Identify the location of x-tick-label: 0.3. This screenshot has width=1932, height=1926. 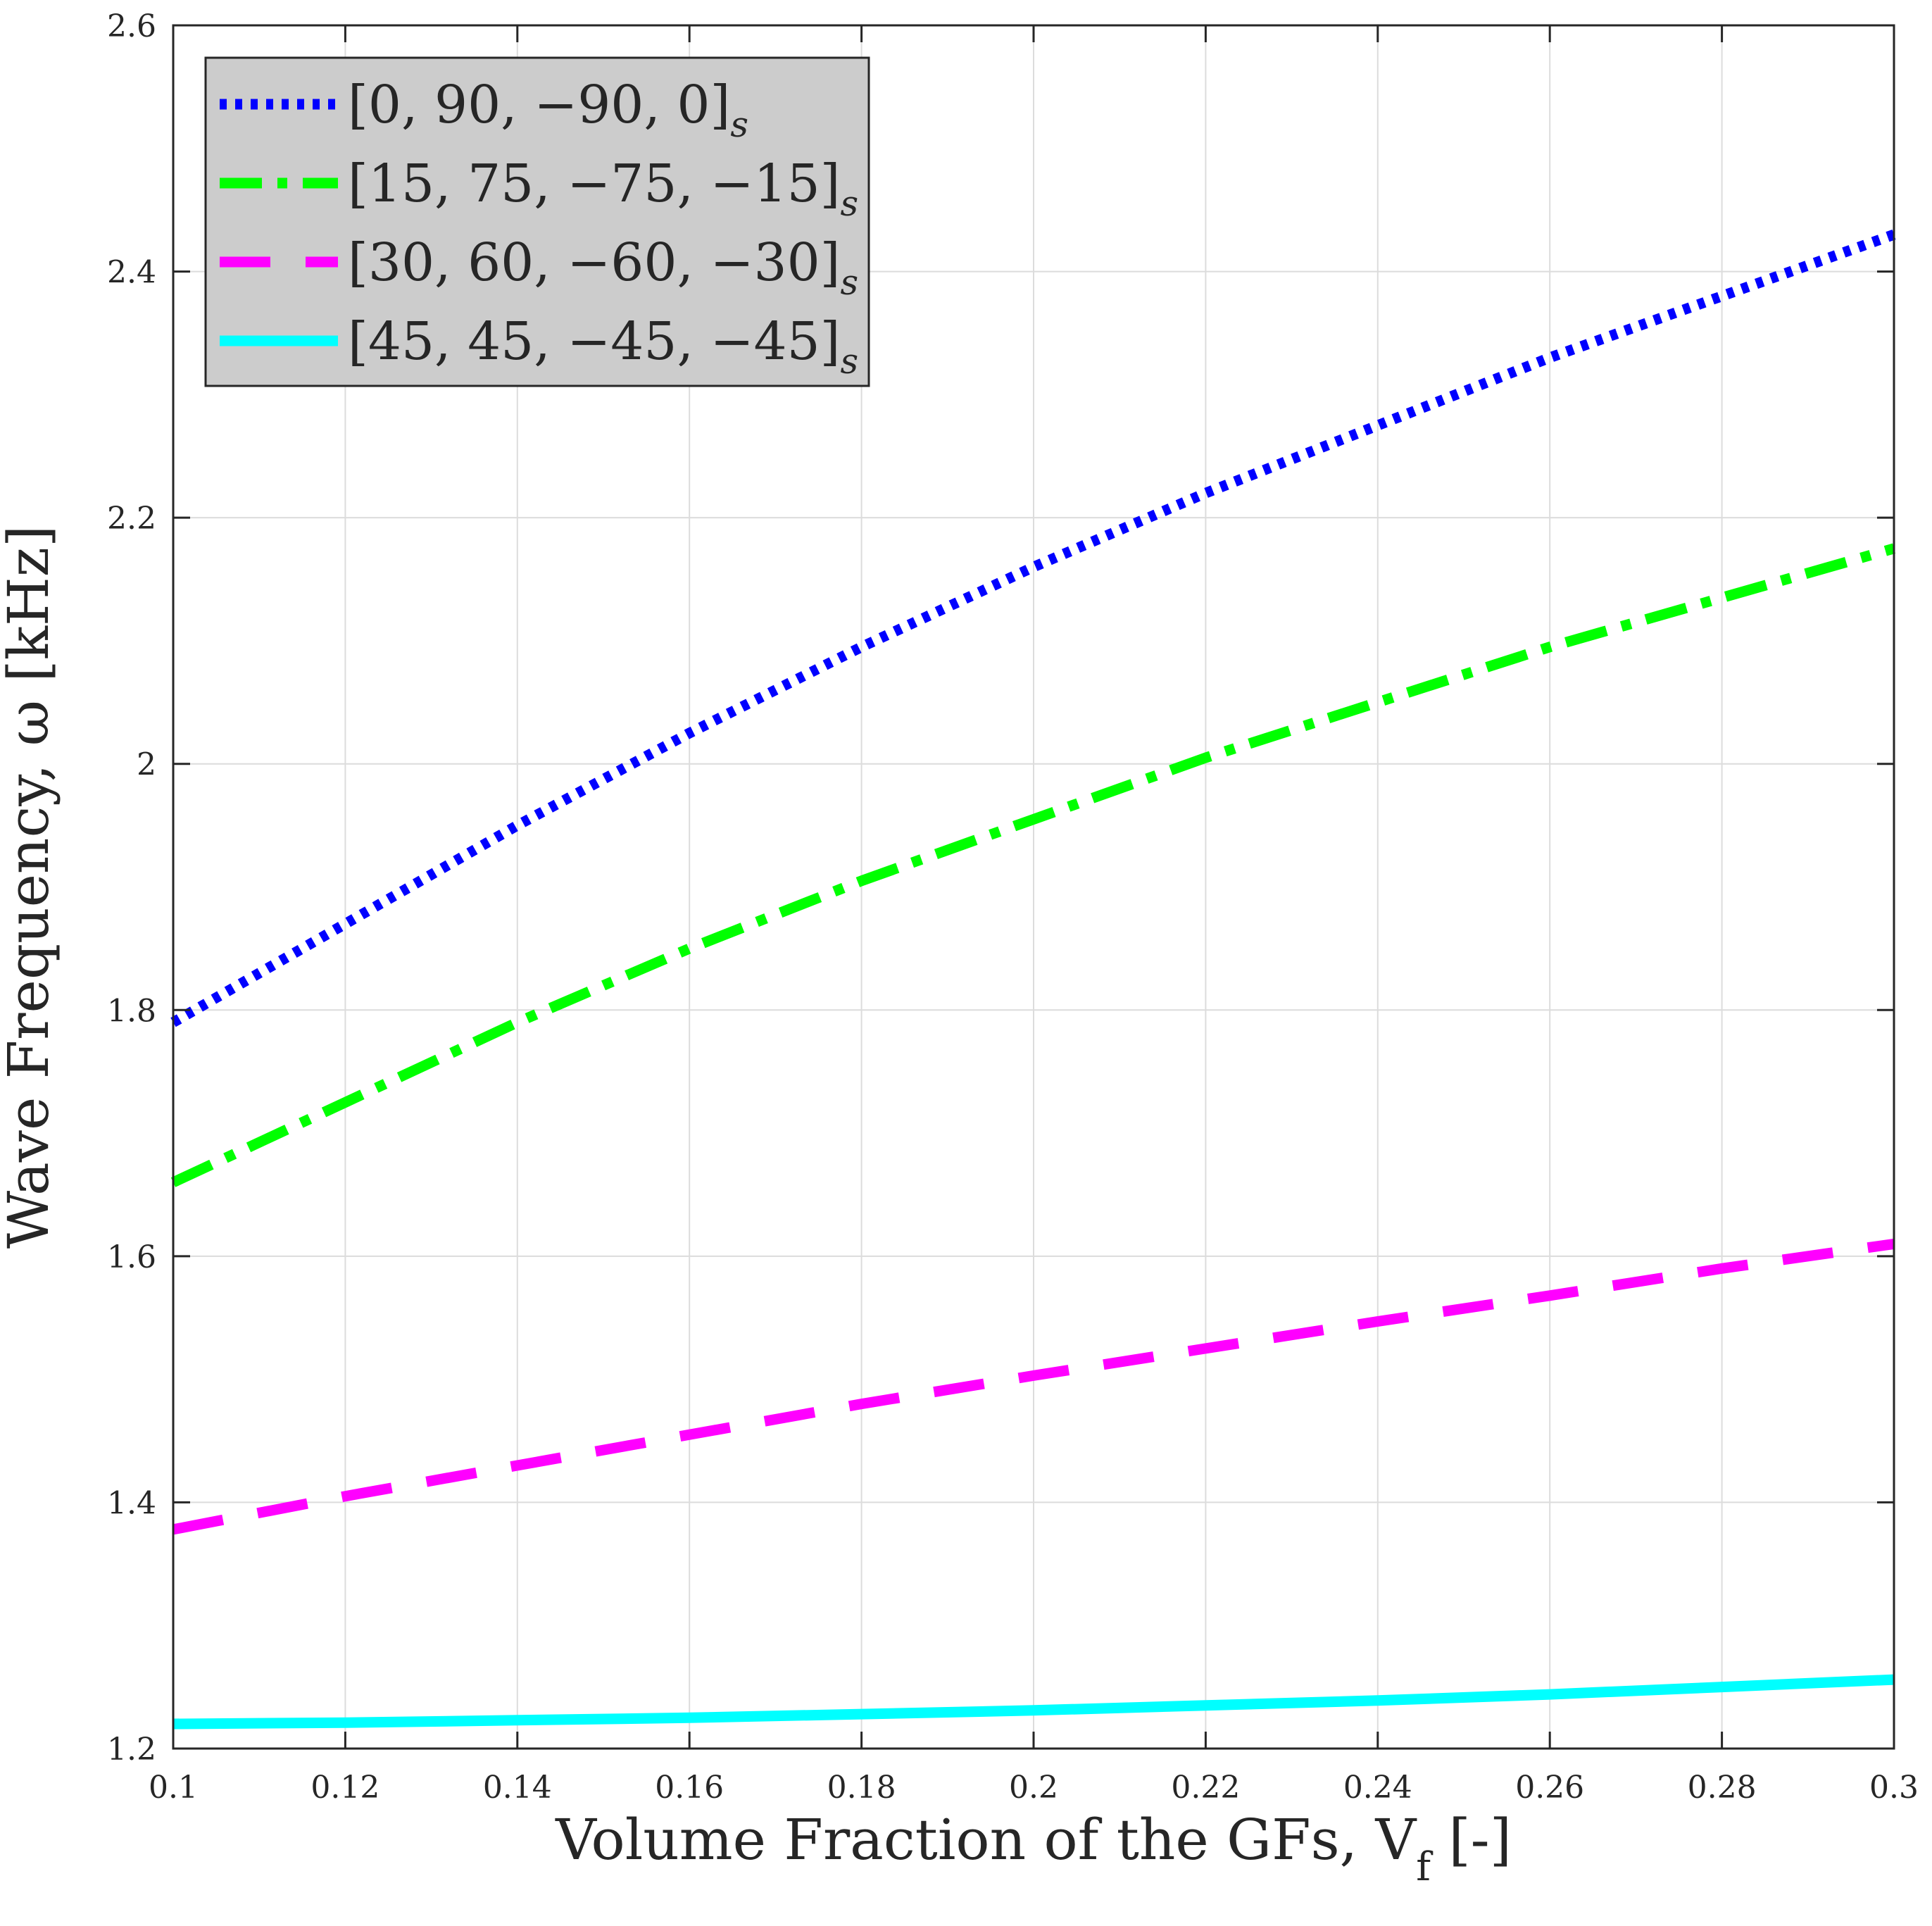
(1894, 1788).